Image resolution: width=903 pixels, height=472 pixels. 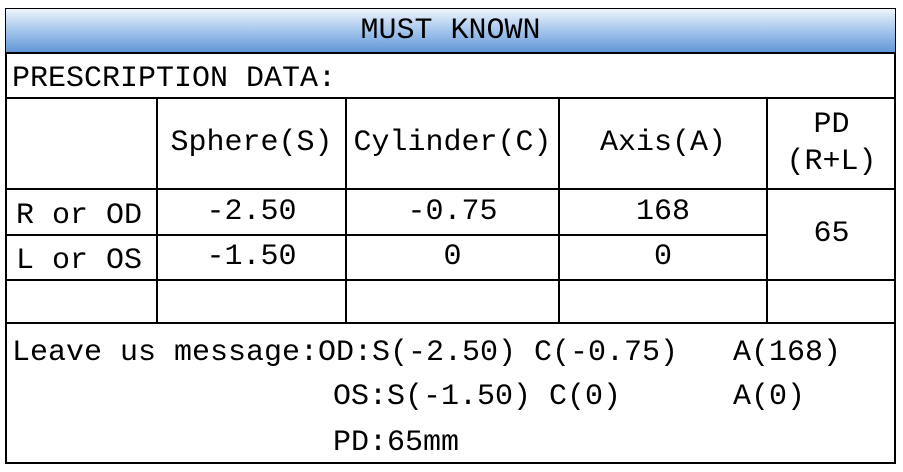 I want to click on column-header-cylinder: Cylinder(C), so click(x=452, y=143).